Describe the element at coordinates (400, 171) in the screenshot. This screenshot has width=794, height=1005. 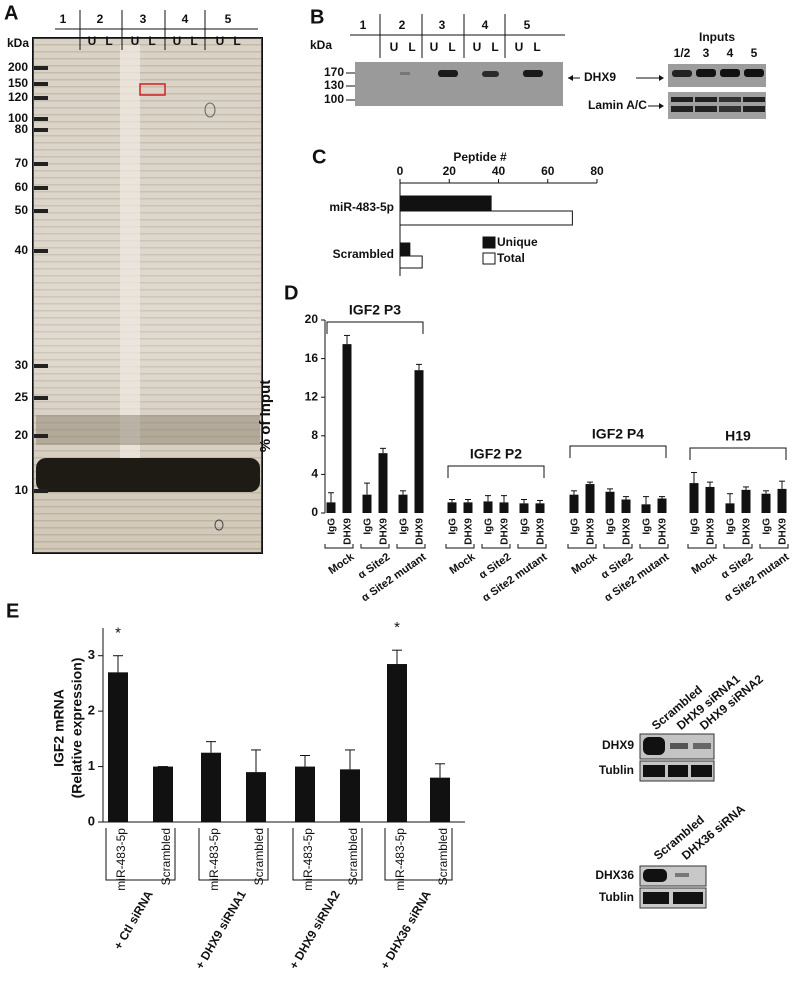
I see `x-tick-label: 0` at that location.